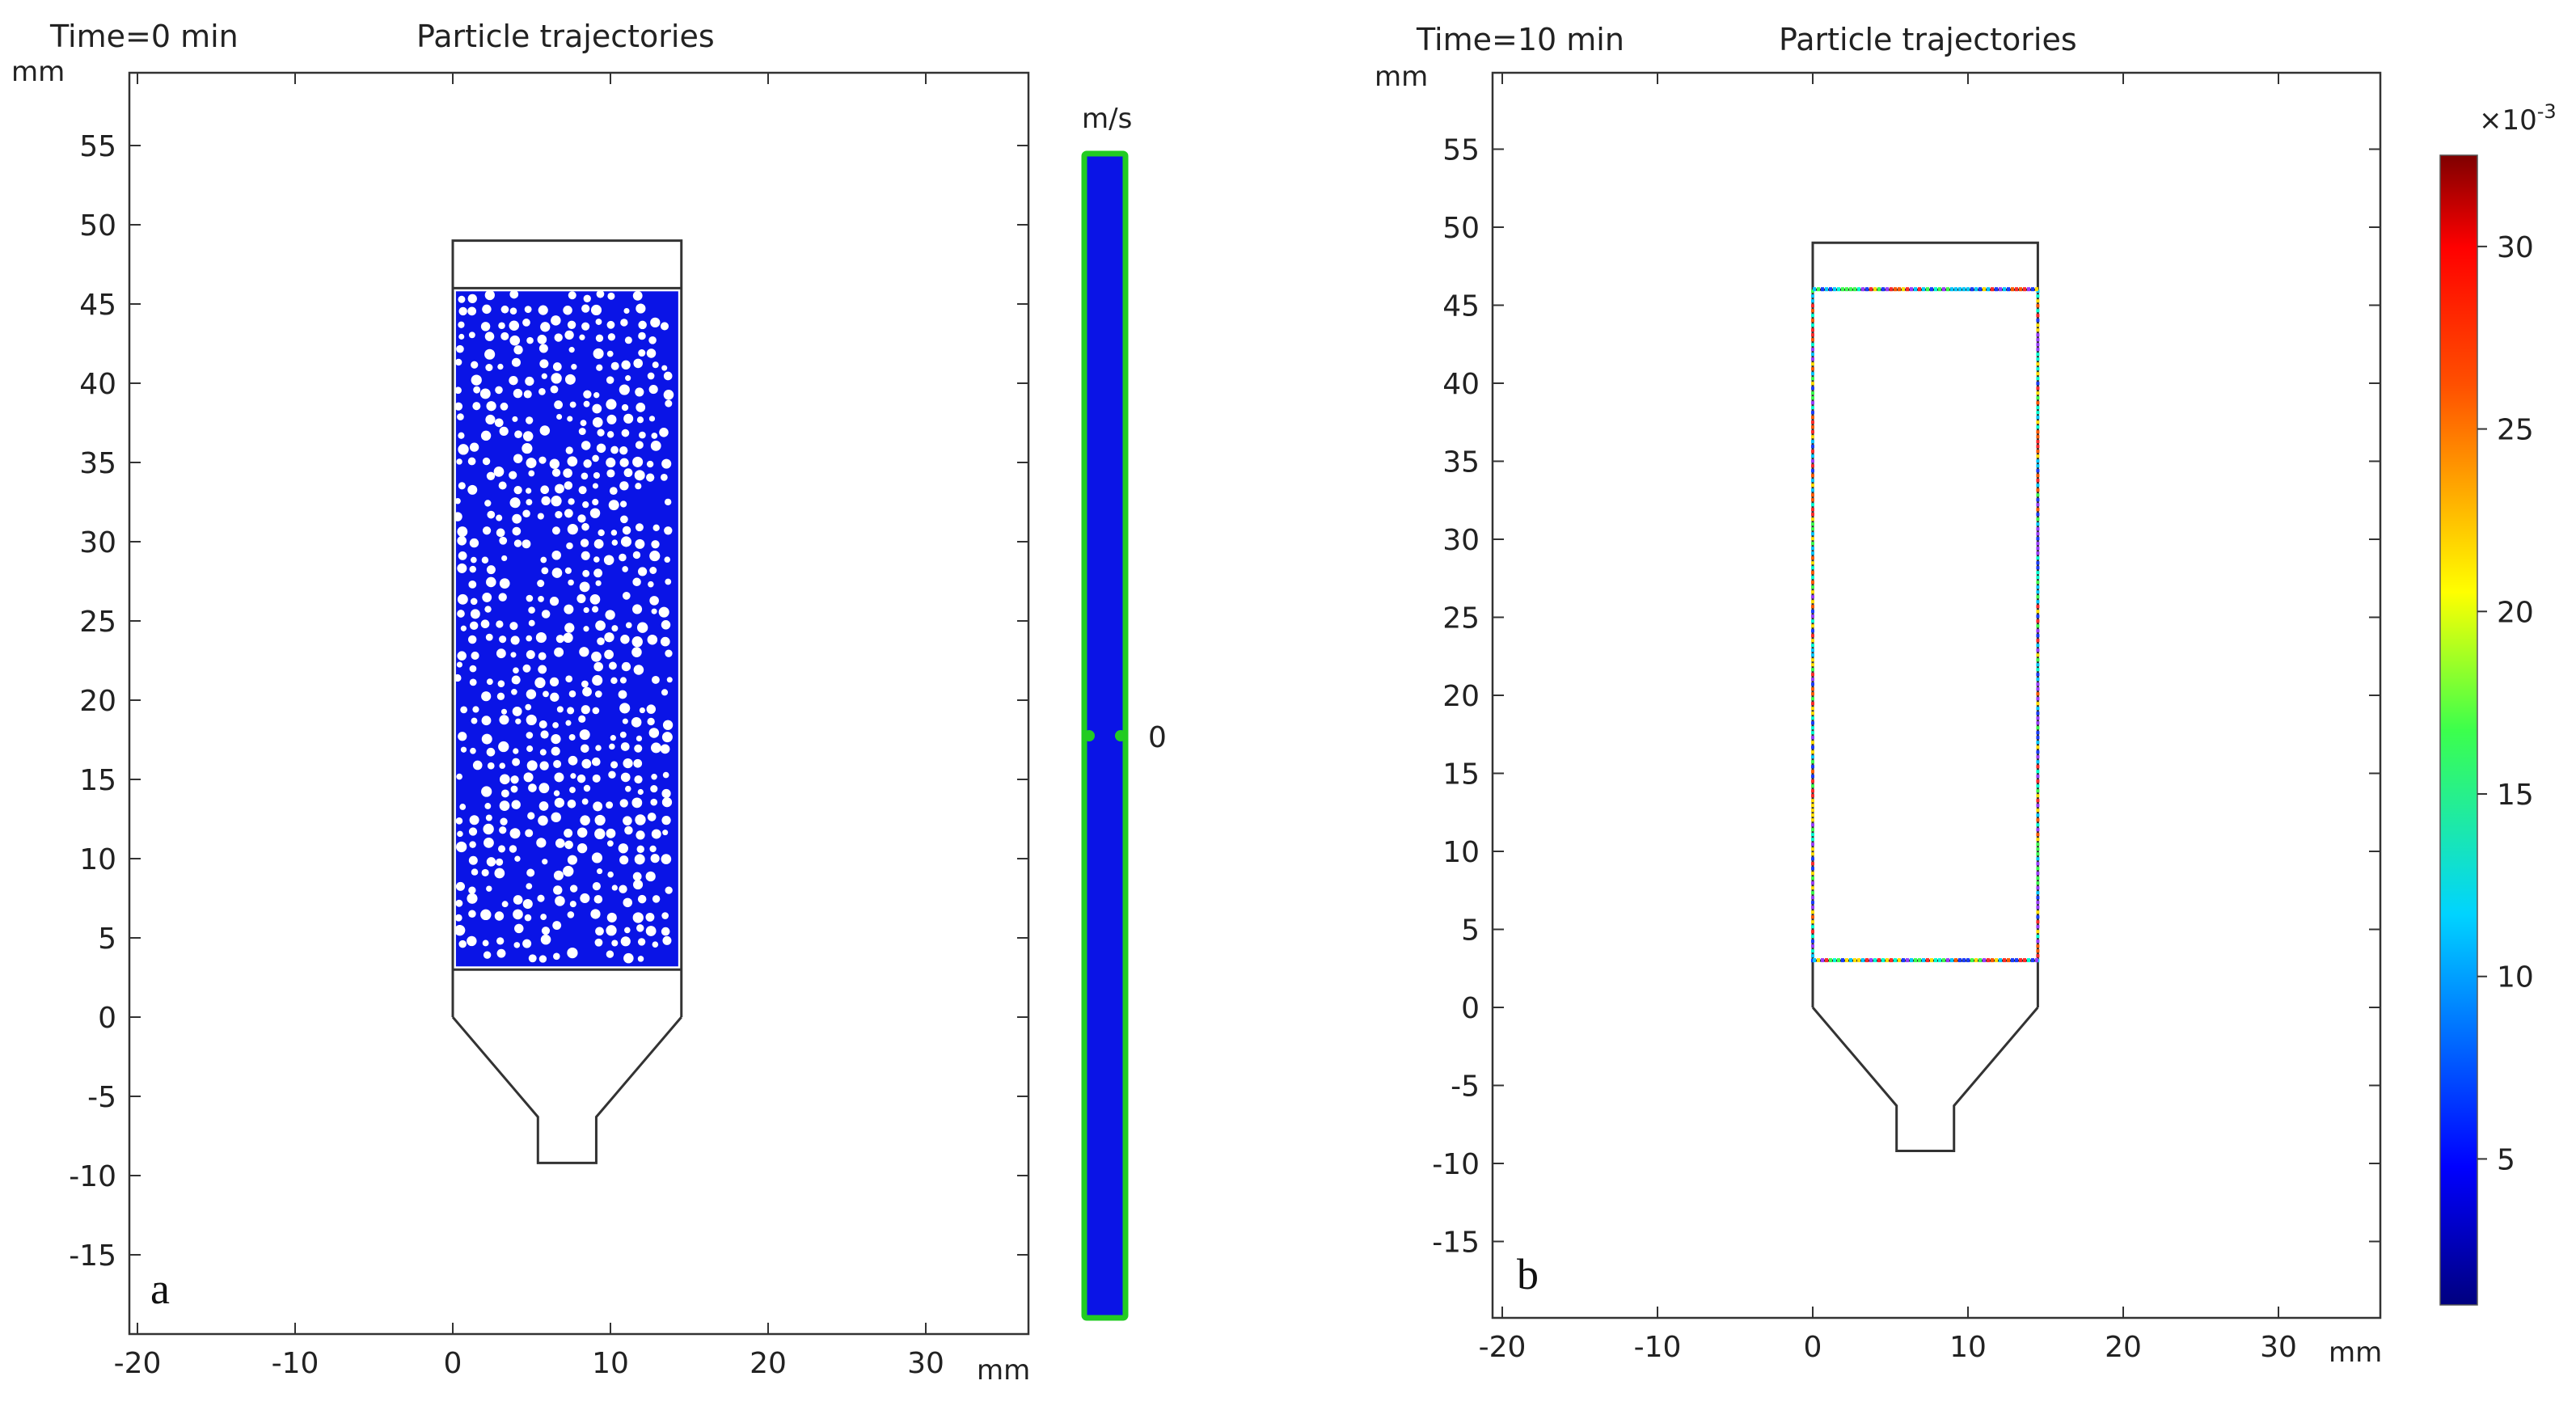 The width and height of the screenshot is (2576, 1406). What do you see at coordinates (92, 1256) in the screenshot?
I see `y-tick-label: -15` at bounding box center [92, 1256].